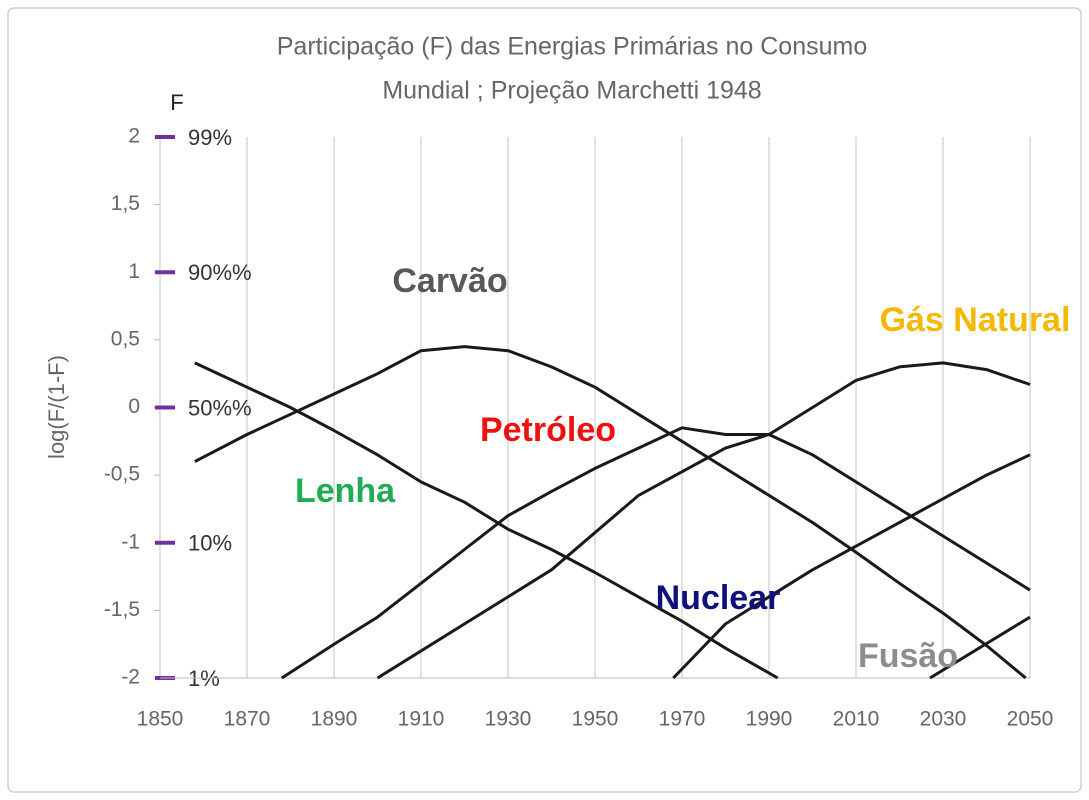 This screenshot has height=800, width=1089. What do you see at coordinates (548, 430) in the screenshot?
I see `series-label: Petróleo` at bounding box center [548, 430].